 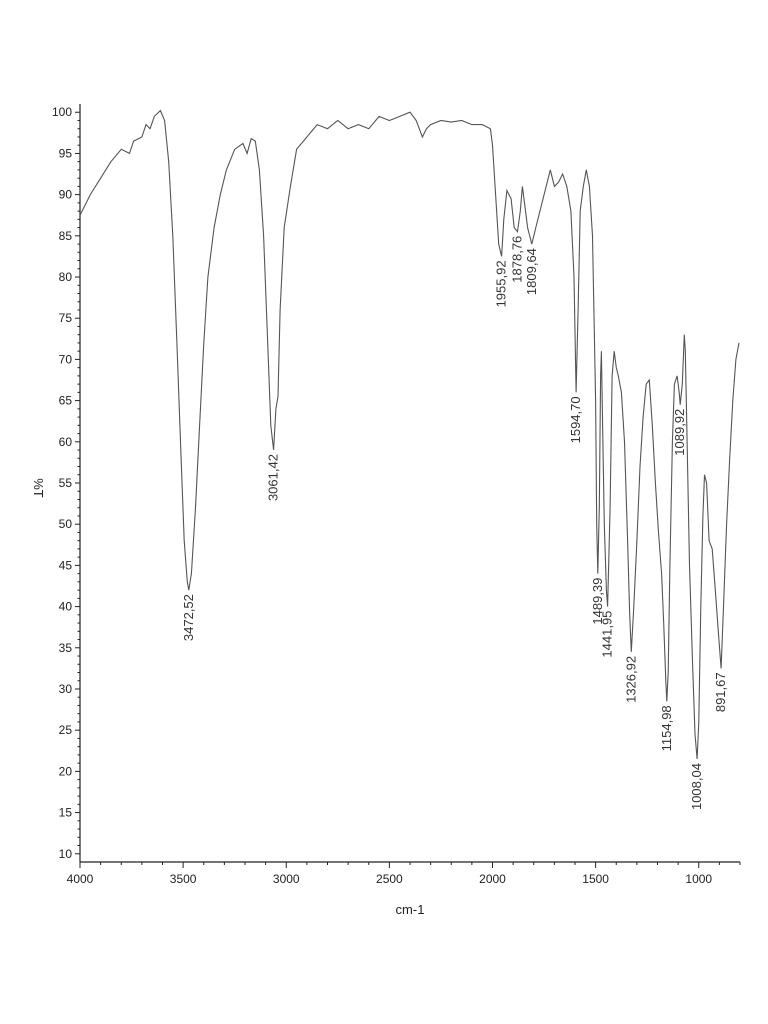 I want to click on y-tick-label: 10, so click(x=66, y=854).